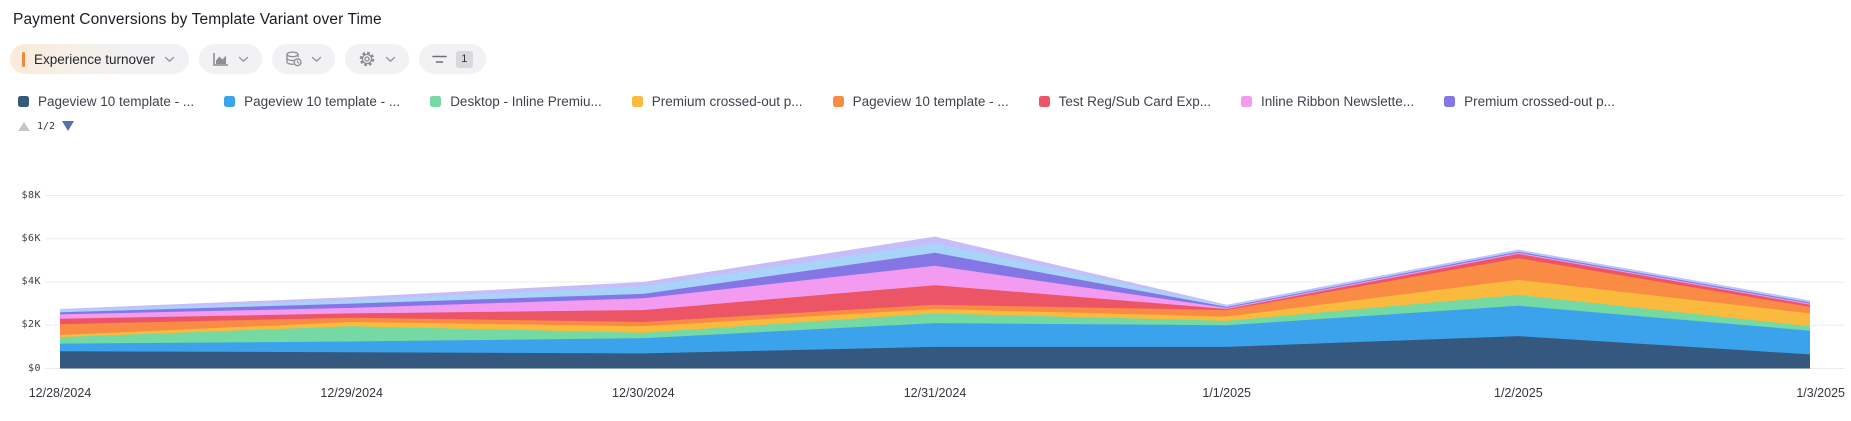  I want to click on metric-selector-button: Experience turnover, so click(99, 59).